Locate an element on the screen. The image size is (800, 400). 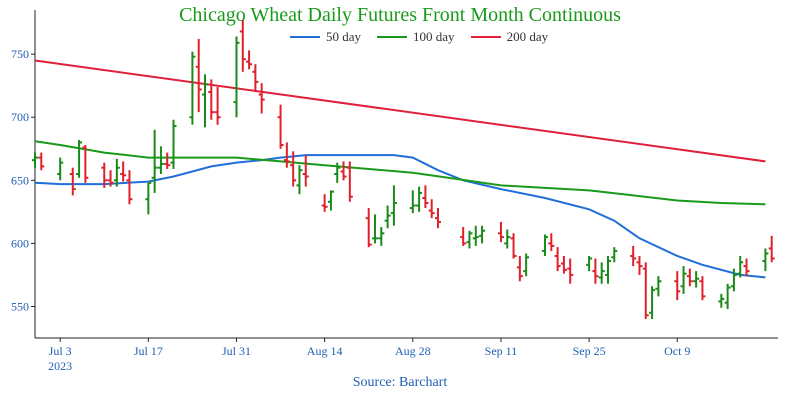
legend-item-100-day: 100 day is located at coordinates (416, 37).